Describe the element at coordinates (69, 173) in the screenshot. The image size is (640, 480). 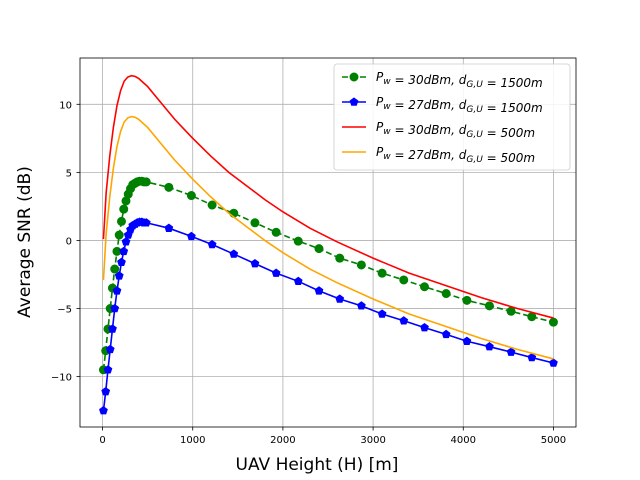
I see `y-tick-label: 5` at that location.